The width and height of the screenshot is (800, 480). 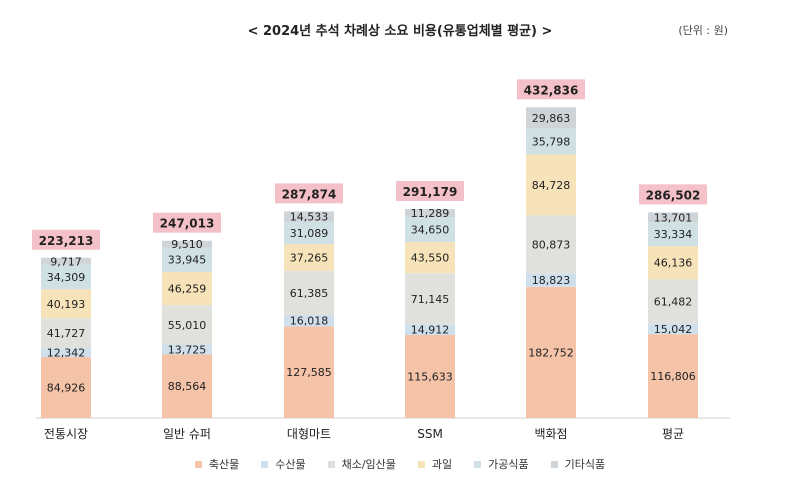 I want to click on legend-label: 과일, so click(x=442, y=464).